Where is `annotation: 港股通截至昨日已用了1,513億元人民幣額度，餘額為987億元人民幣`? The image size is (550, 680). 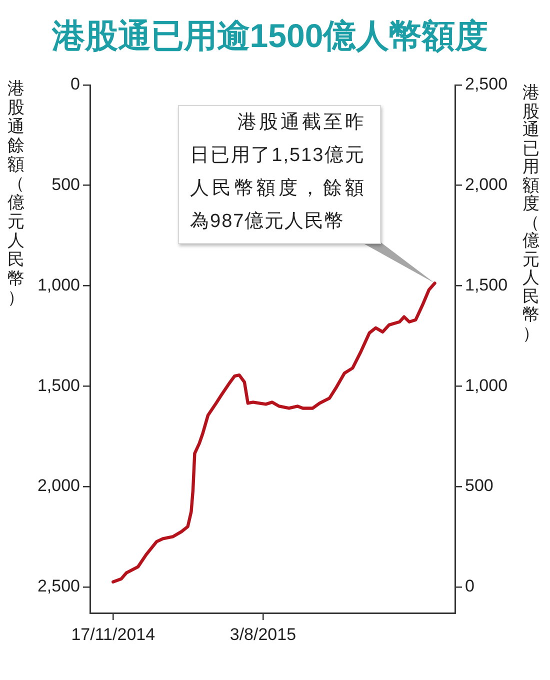
annotation: 港股通截至昨日已用了1,513億元人民幣額度，餘額為987億元人民幣 is located at coordinates (279, 174).